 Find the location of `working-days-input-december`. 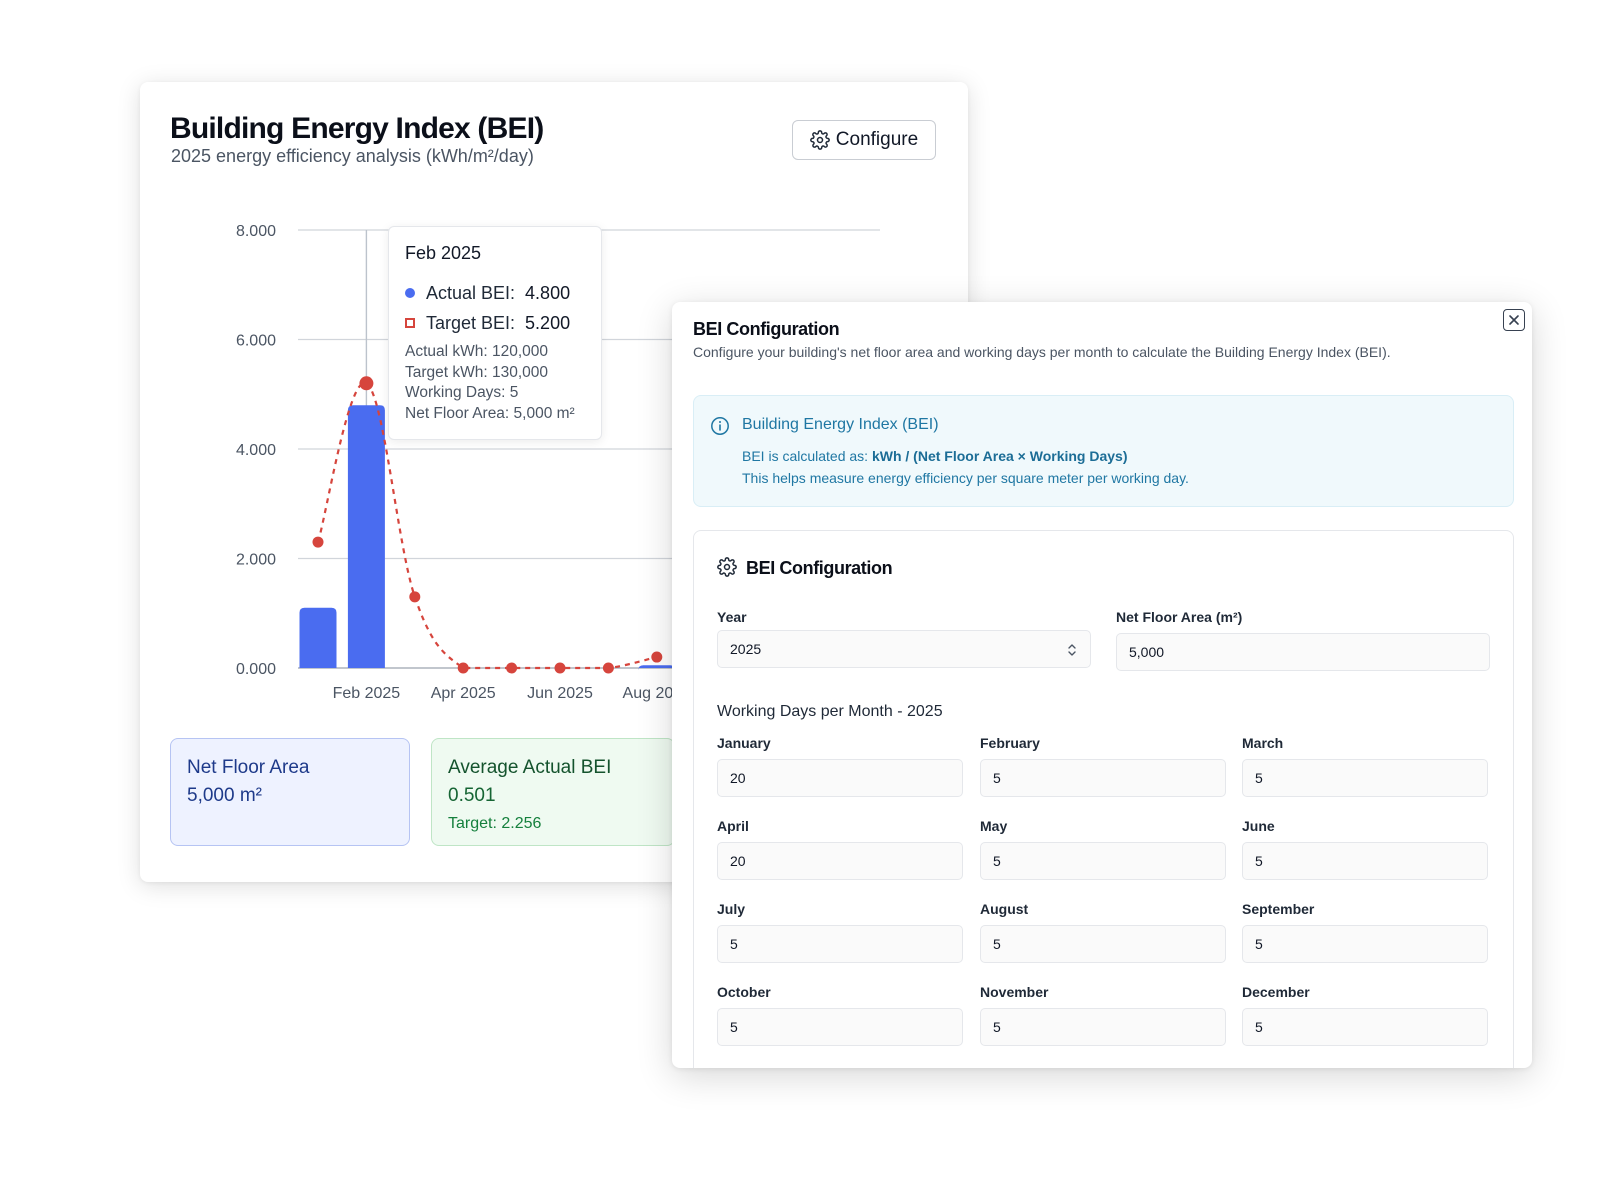

working-days-input-december is located at coordinates (1365, 1027).